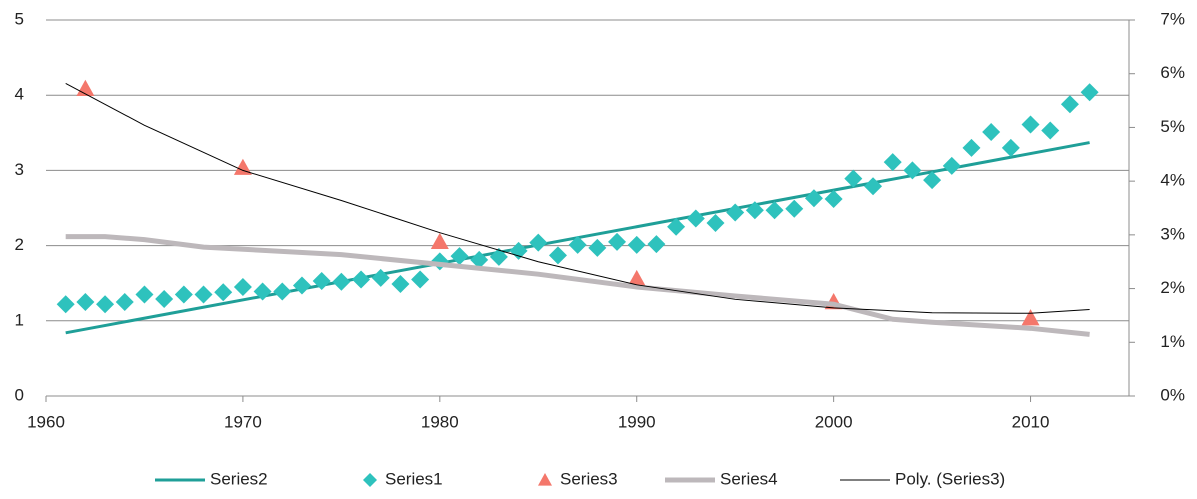 The image size is (1197, 499). What do you see at coordinates (19, 94) in the screenshot?
I see `y-tick-label: 4` at bounding box center [19, 94].